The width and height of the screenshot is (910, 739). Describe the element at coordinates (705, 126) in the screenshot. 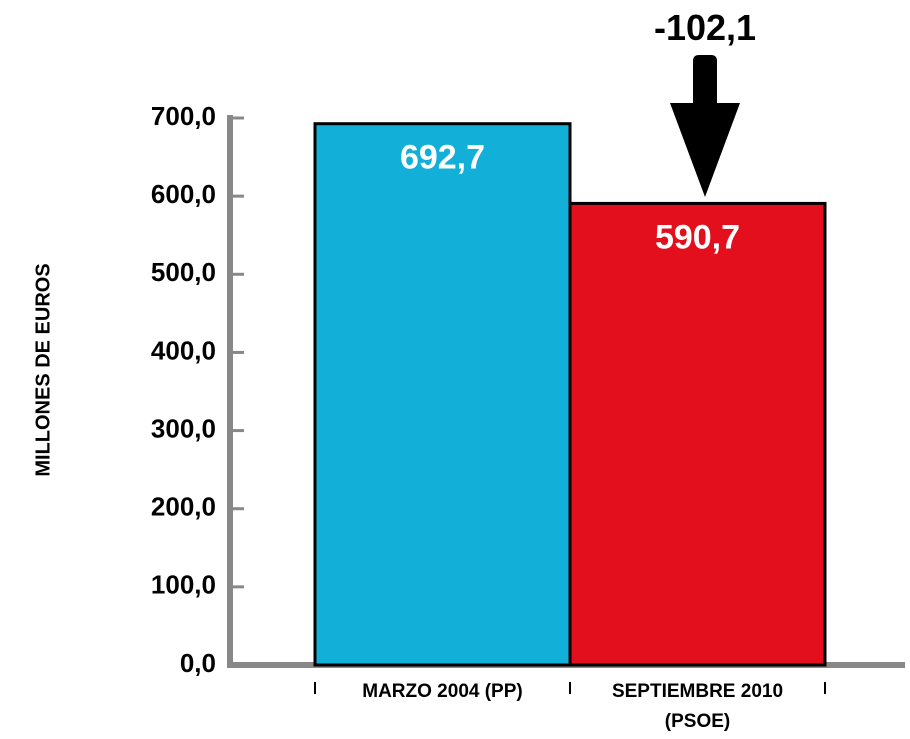

I see `down-arrow-icon` at that location.